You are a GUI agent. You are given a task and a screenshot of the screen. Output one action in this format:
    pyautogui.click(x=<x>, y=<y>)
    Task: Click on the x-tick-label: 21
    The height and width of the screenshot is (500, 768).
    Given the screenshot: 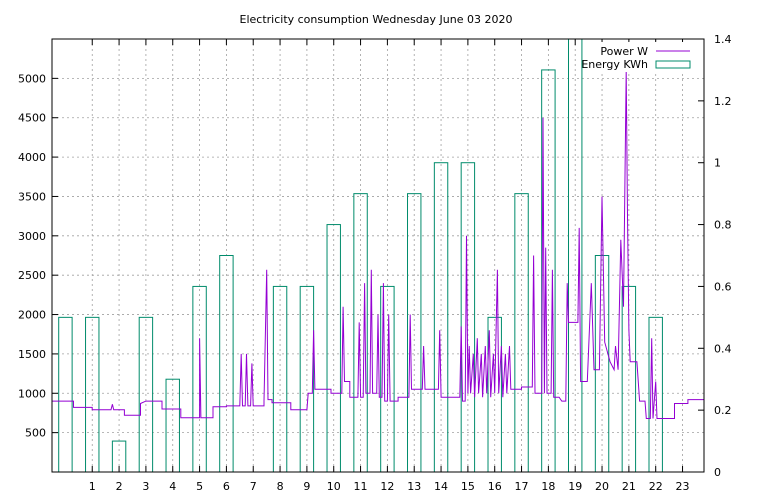 What is the action you would take?
    pyautogui.click(x=629, y=486)
    